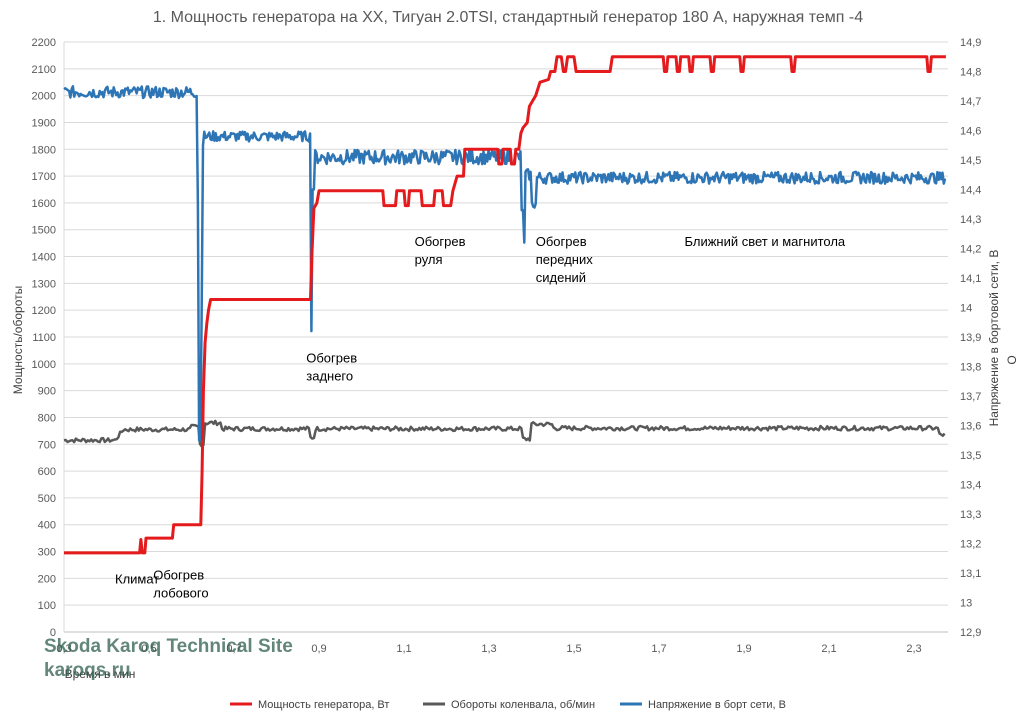  What do you see at coordinates (53, 633) in the screenshot?
I see `y-tick-label: 0` at bounding box center [53, 633].